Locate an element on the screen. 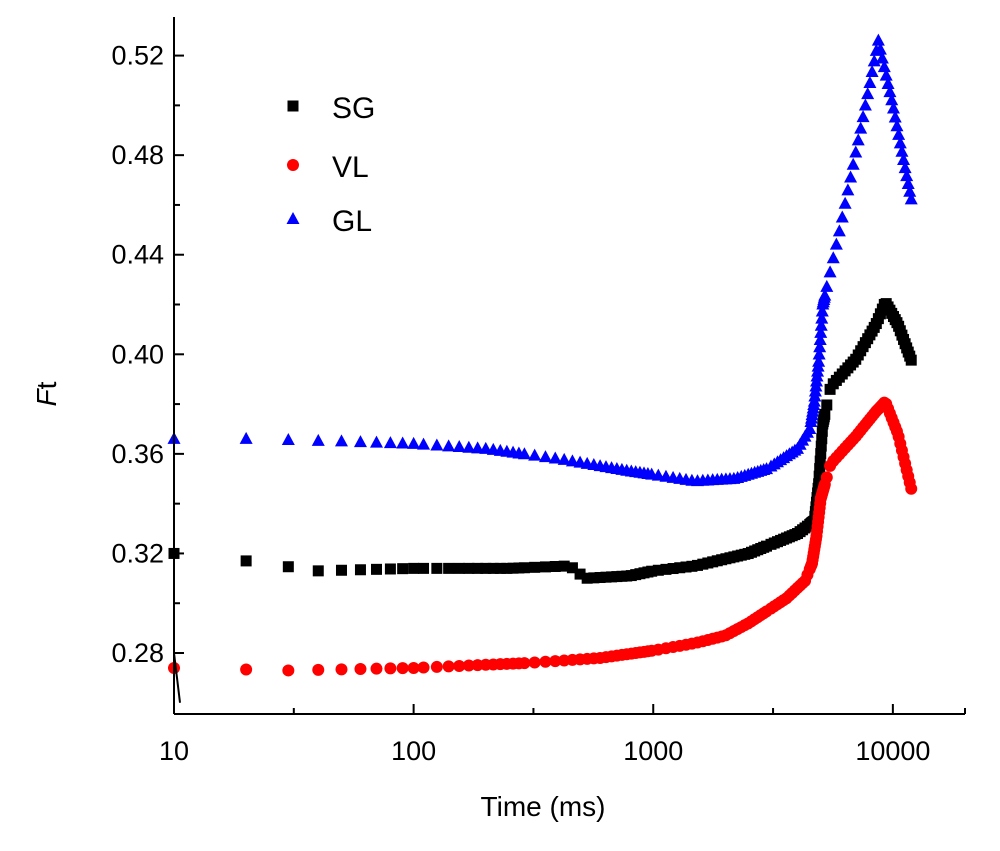 Image resolution: width=1000 pixels, height=851 pixels. y-tick-label: 0.28 is located at coordinates (137, 653).